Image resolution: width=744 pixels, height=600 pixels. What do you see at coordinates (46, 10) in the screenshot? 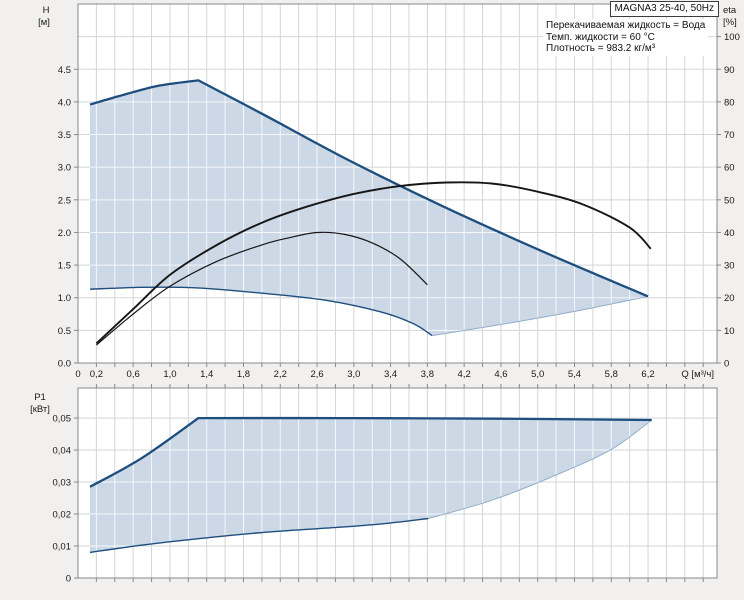
I see `h-axis-unit-label: H` at bounding box center [46, 10].